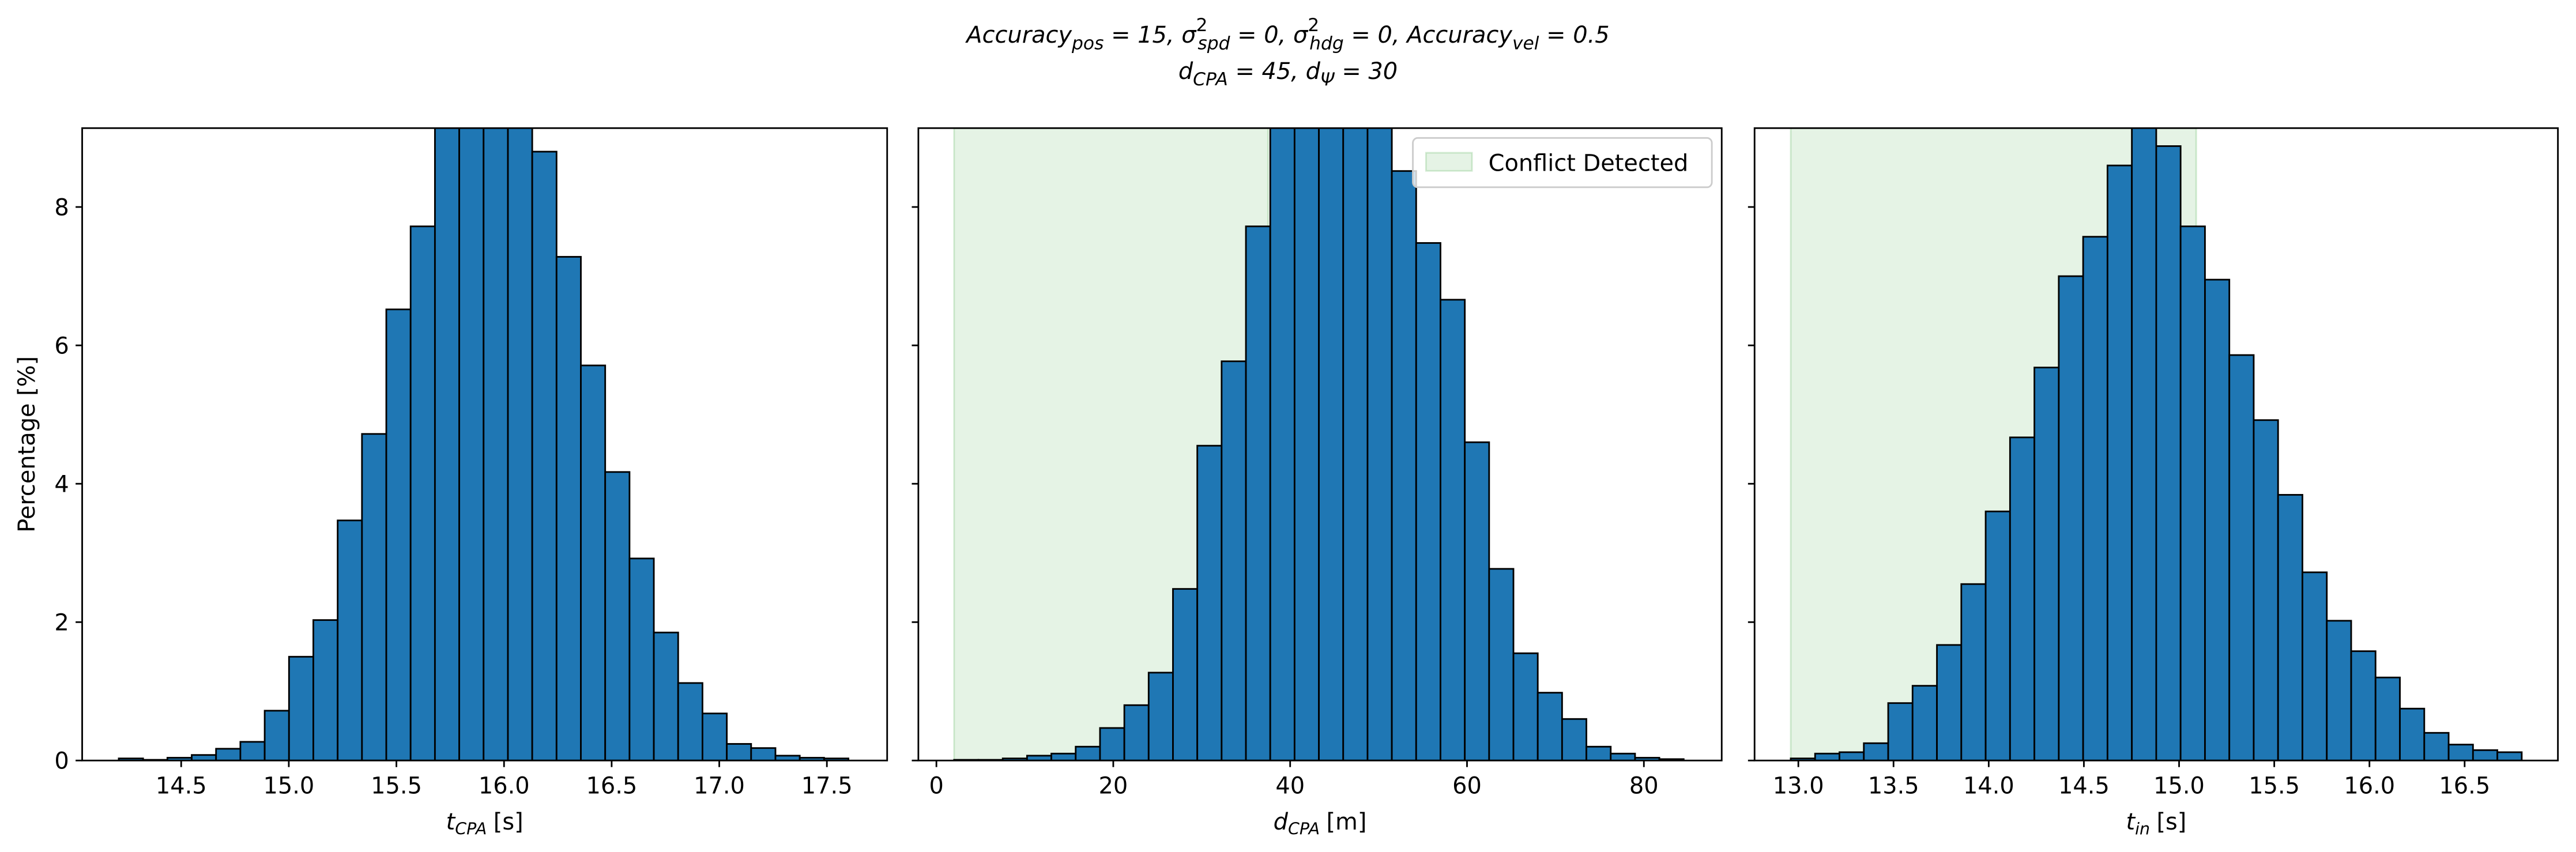 The image size is (2576, 852). What do you see at coordinates (1347, 822) in the screenshot?
I see `x-label-unit: [m]` at bounding box center [1347, 822].